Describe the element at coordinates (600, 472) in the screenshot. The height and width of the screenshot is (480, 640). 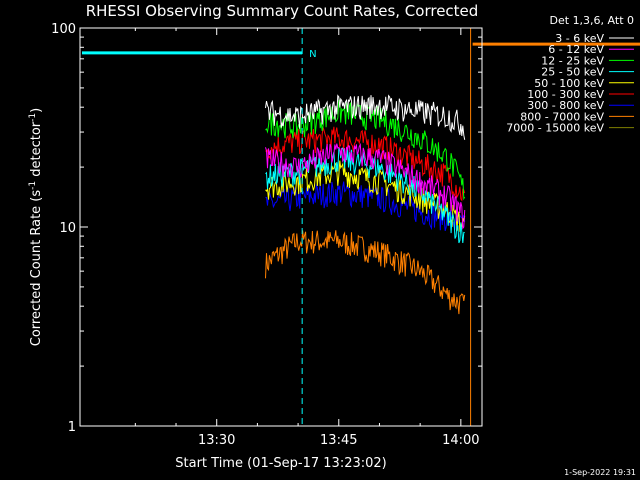
I see `footer-timestamp: 1-Sep-2022 19:31` at that location.